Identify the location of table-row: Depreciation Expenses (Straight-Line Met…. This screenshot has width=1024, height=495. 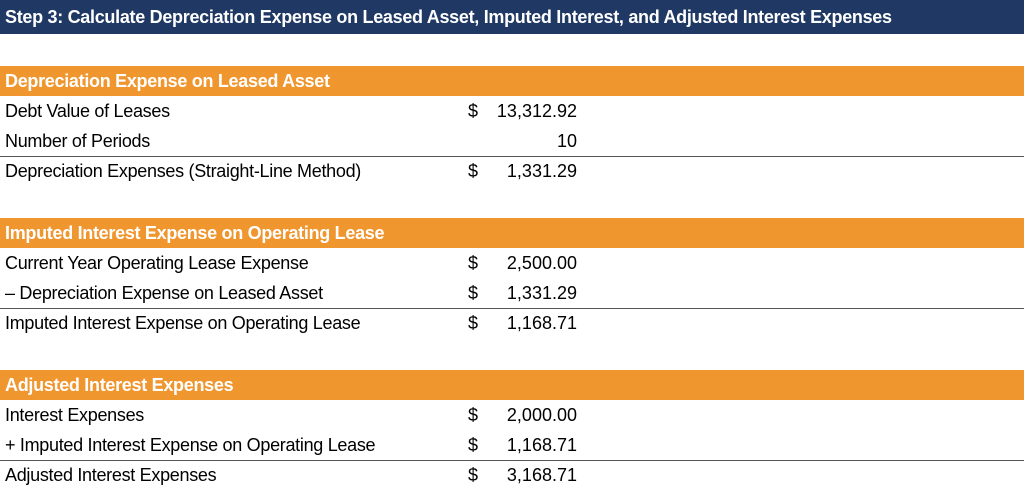
(512, 171).